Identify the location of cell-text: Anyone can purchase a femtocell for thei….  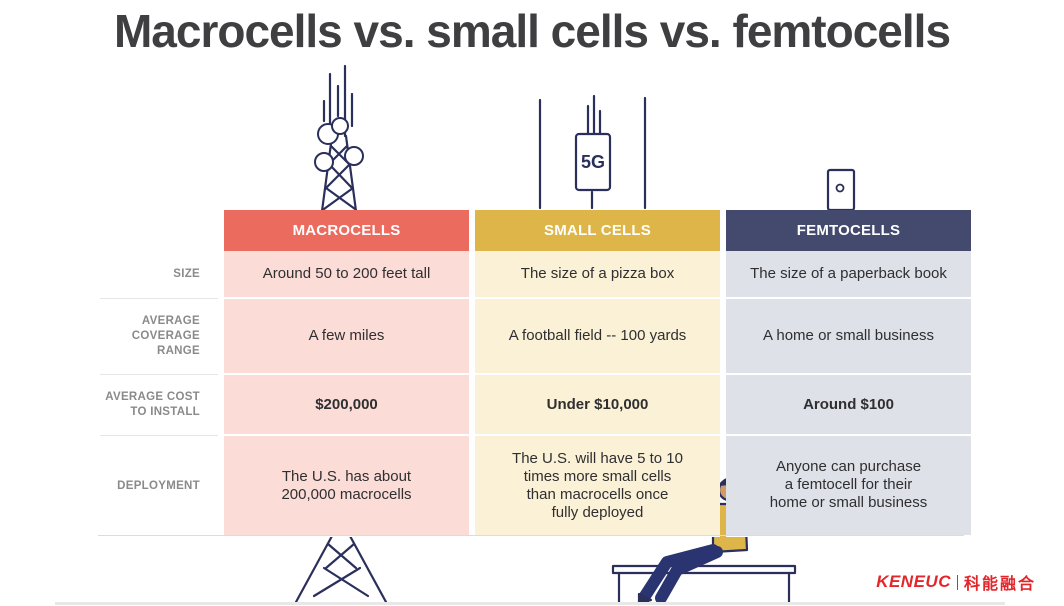
(849, 485).